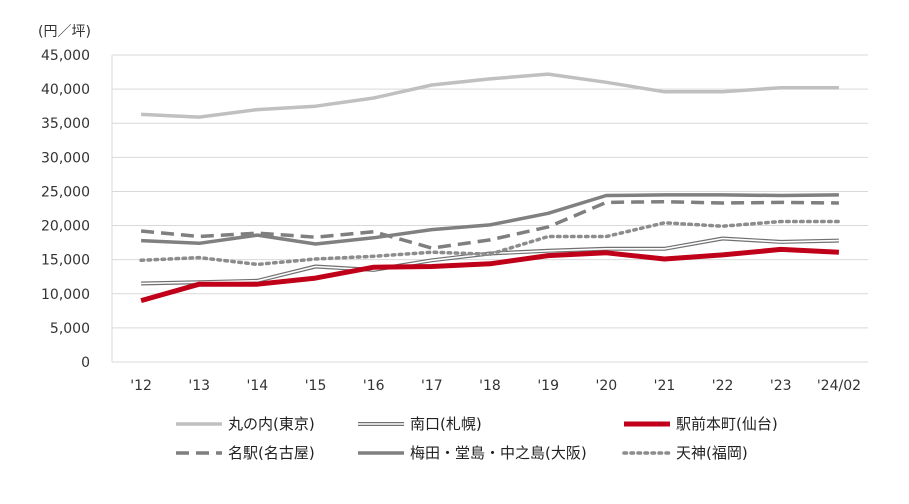 Image resolution: width=909 pixels, height=504 pixels. Describe the element at coordinates (141, 386) in the screenshot. I see `x-tick-label: '12` at that location.